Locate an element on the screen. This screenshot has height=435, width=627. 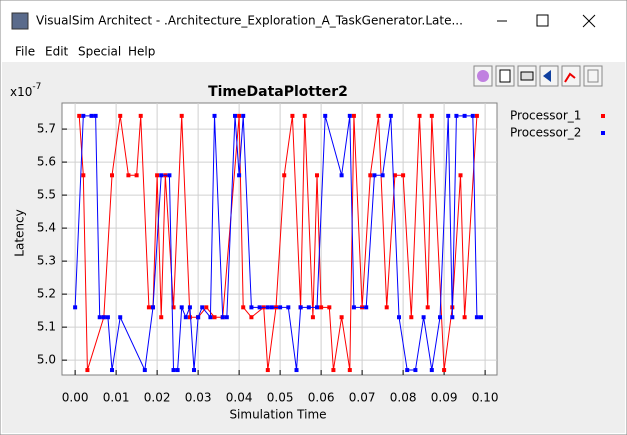
x-tick-label: 0.08 is located at coordinates (403, 398).